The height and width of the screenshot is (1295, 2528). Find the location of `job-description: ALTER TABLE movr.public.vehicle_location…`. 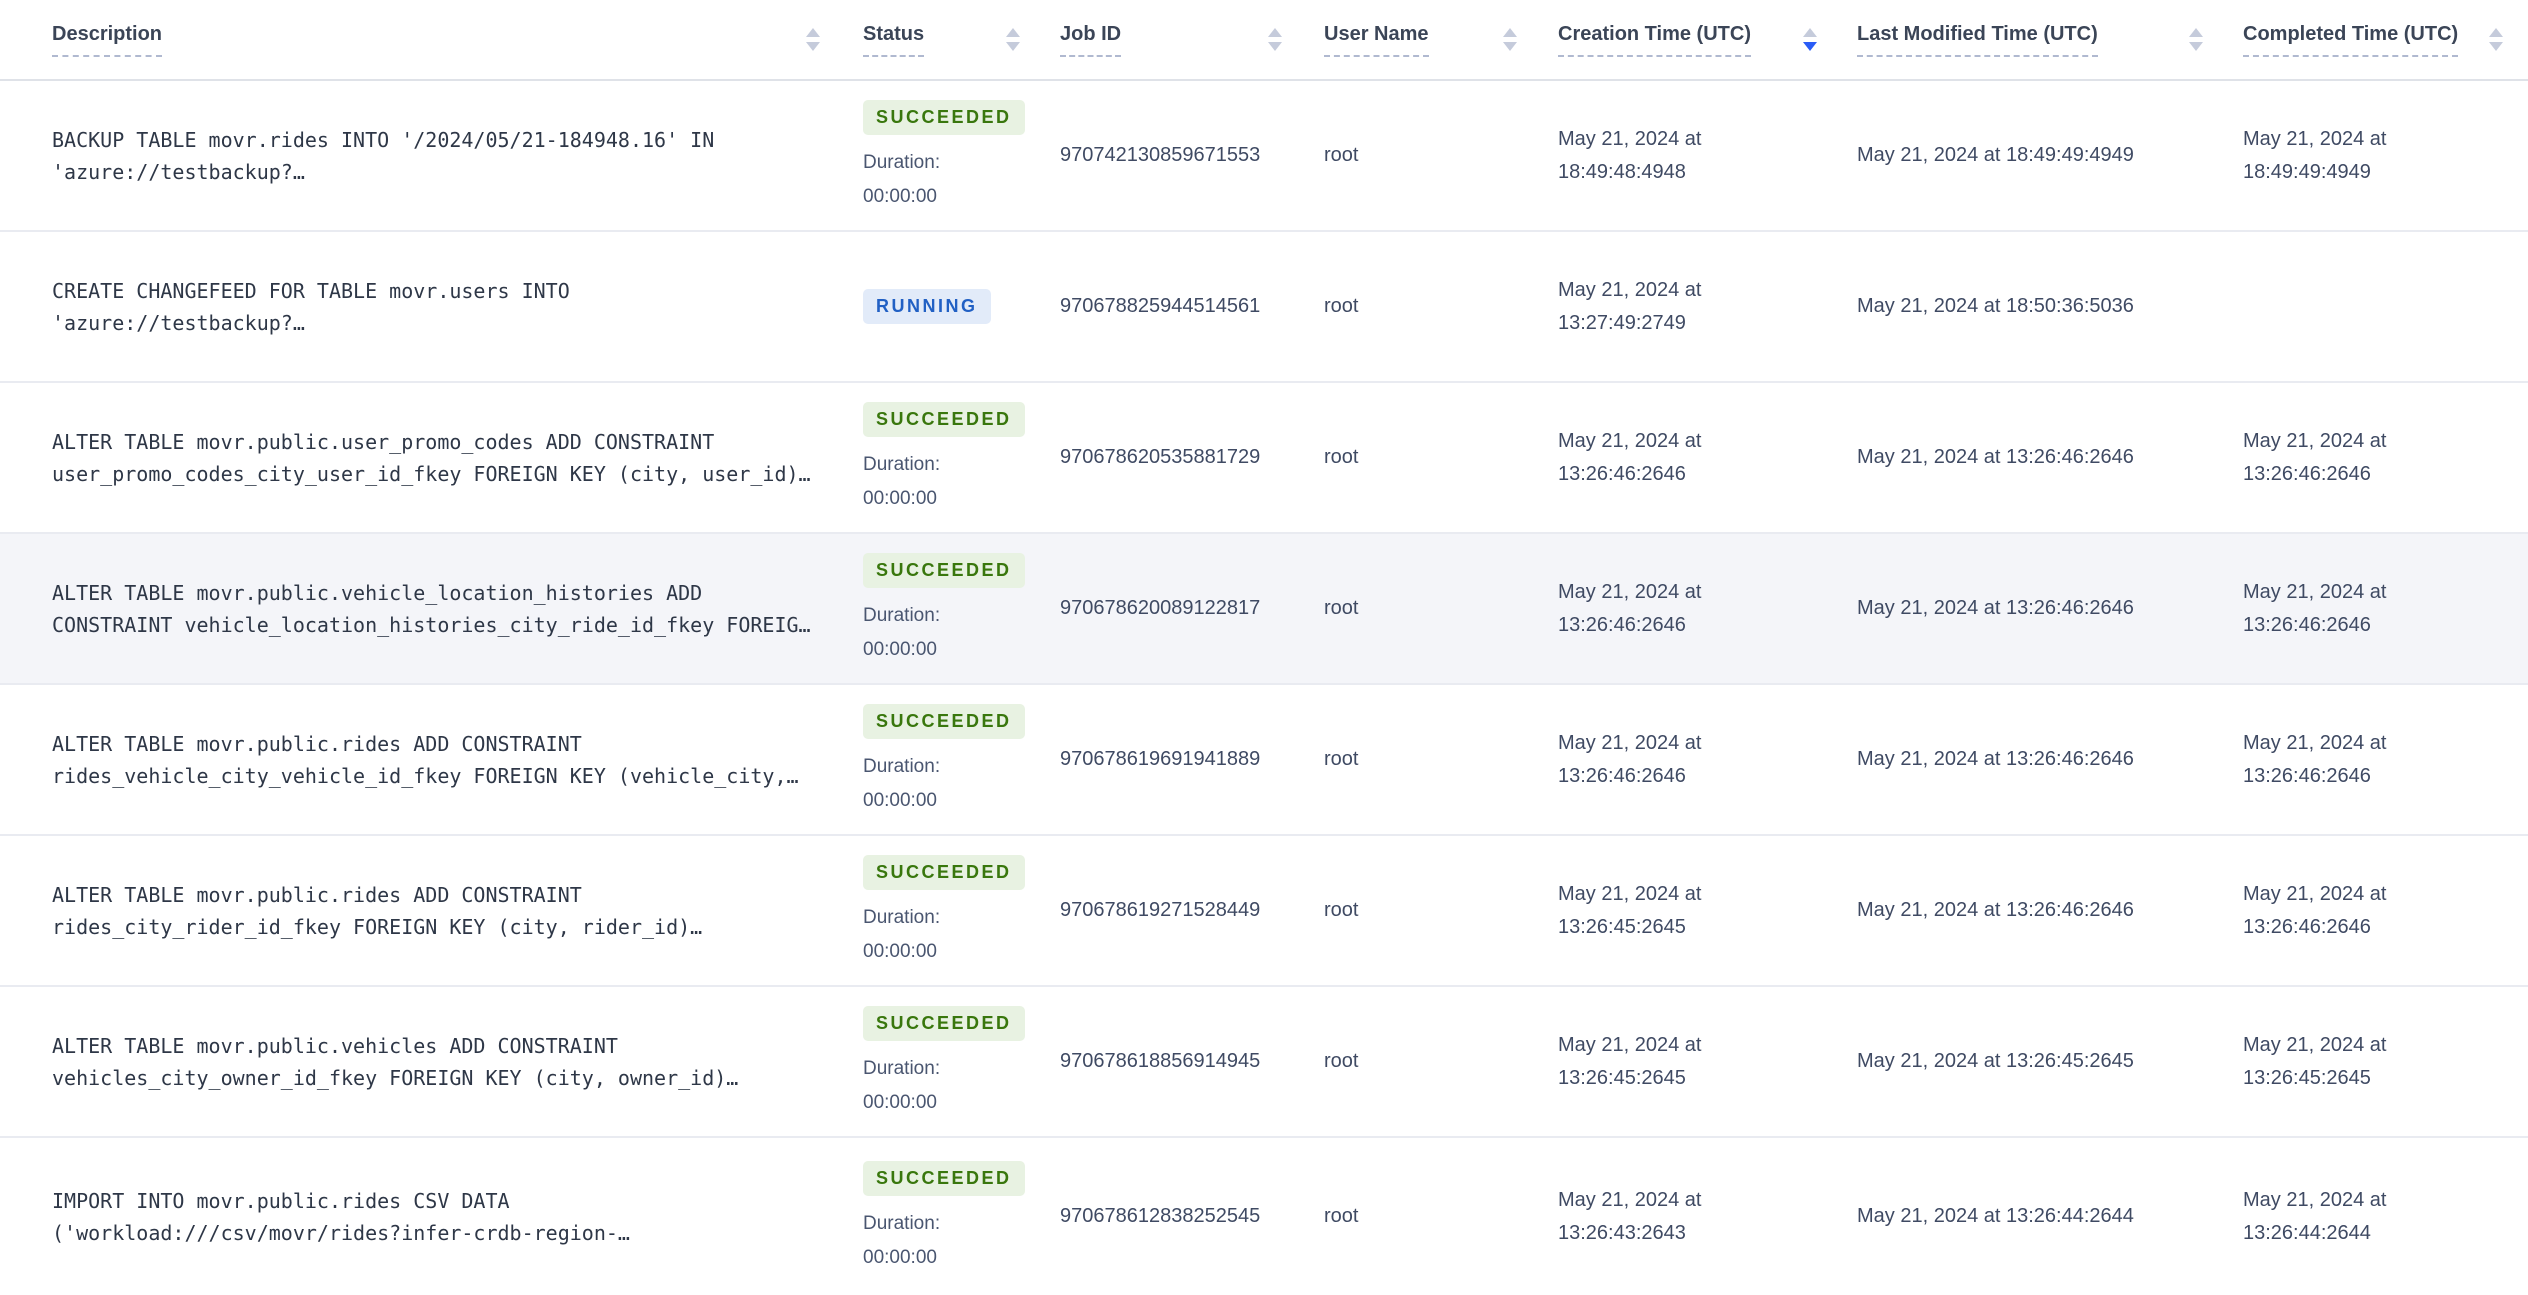

job-description: ALTER TABLE movr.public.vehicle_location… is located at coordinates (422, 609).